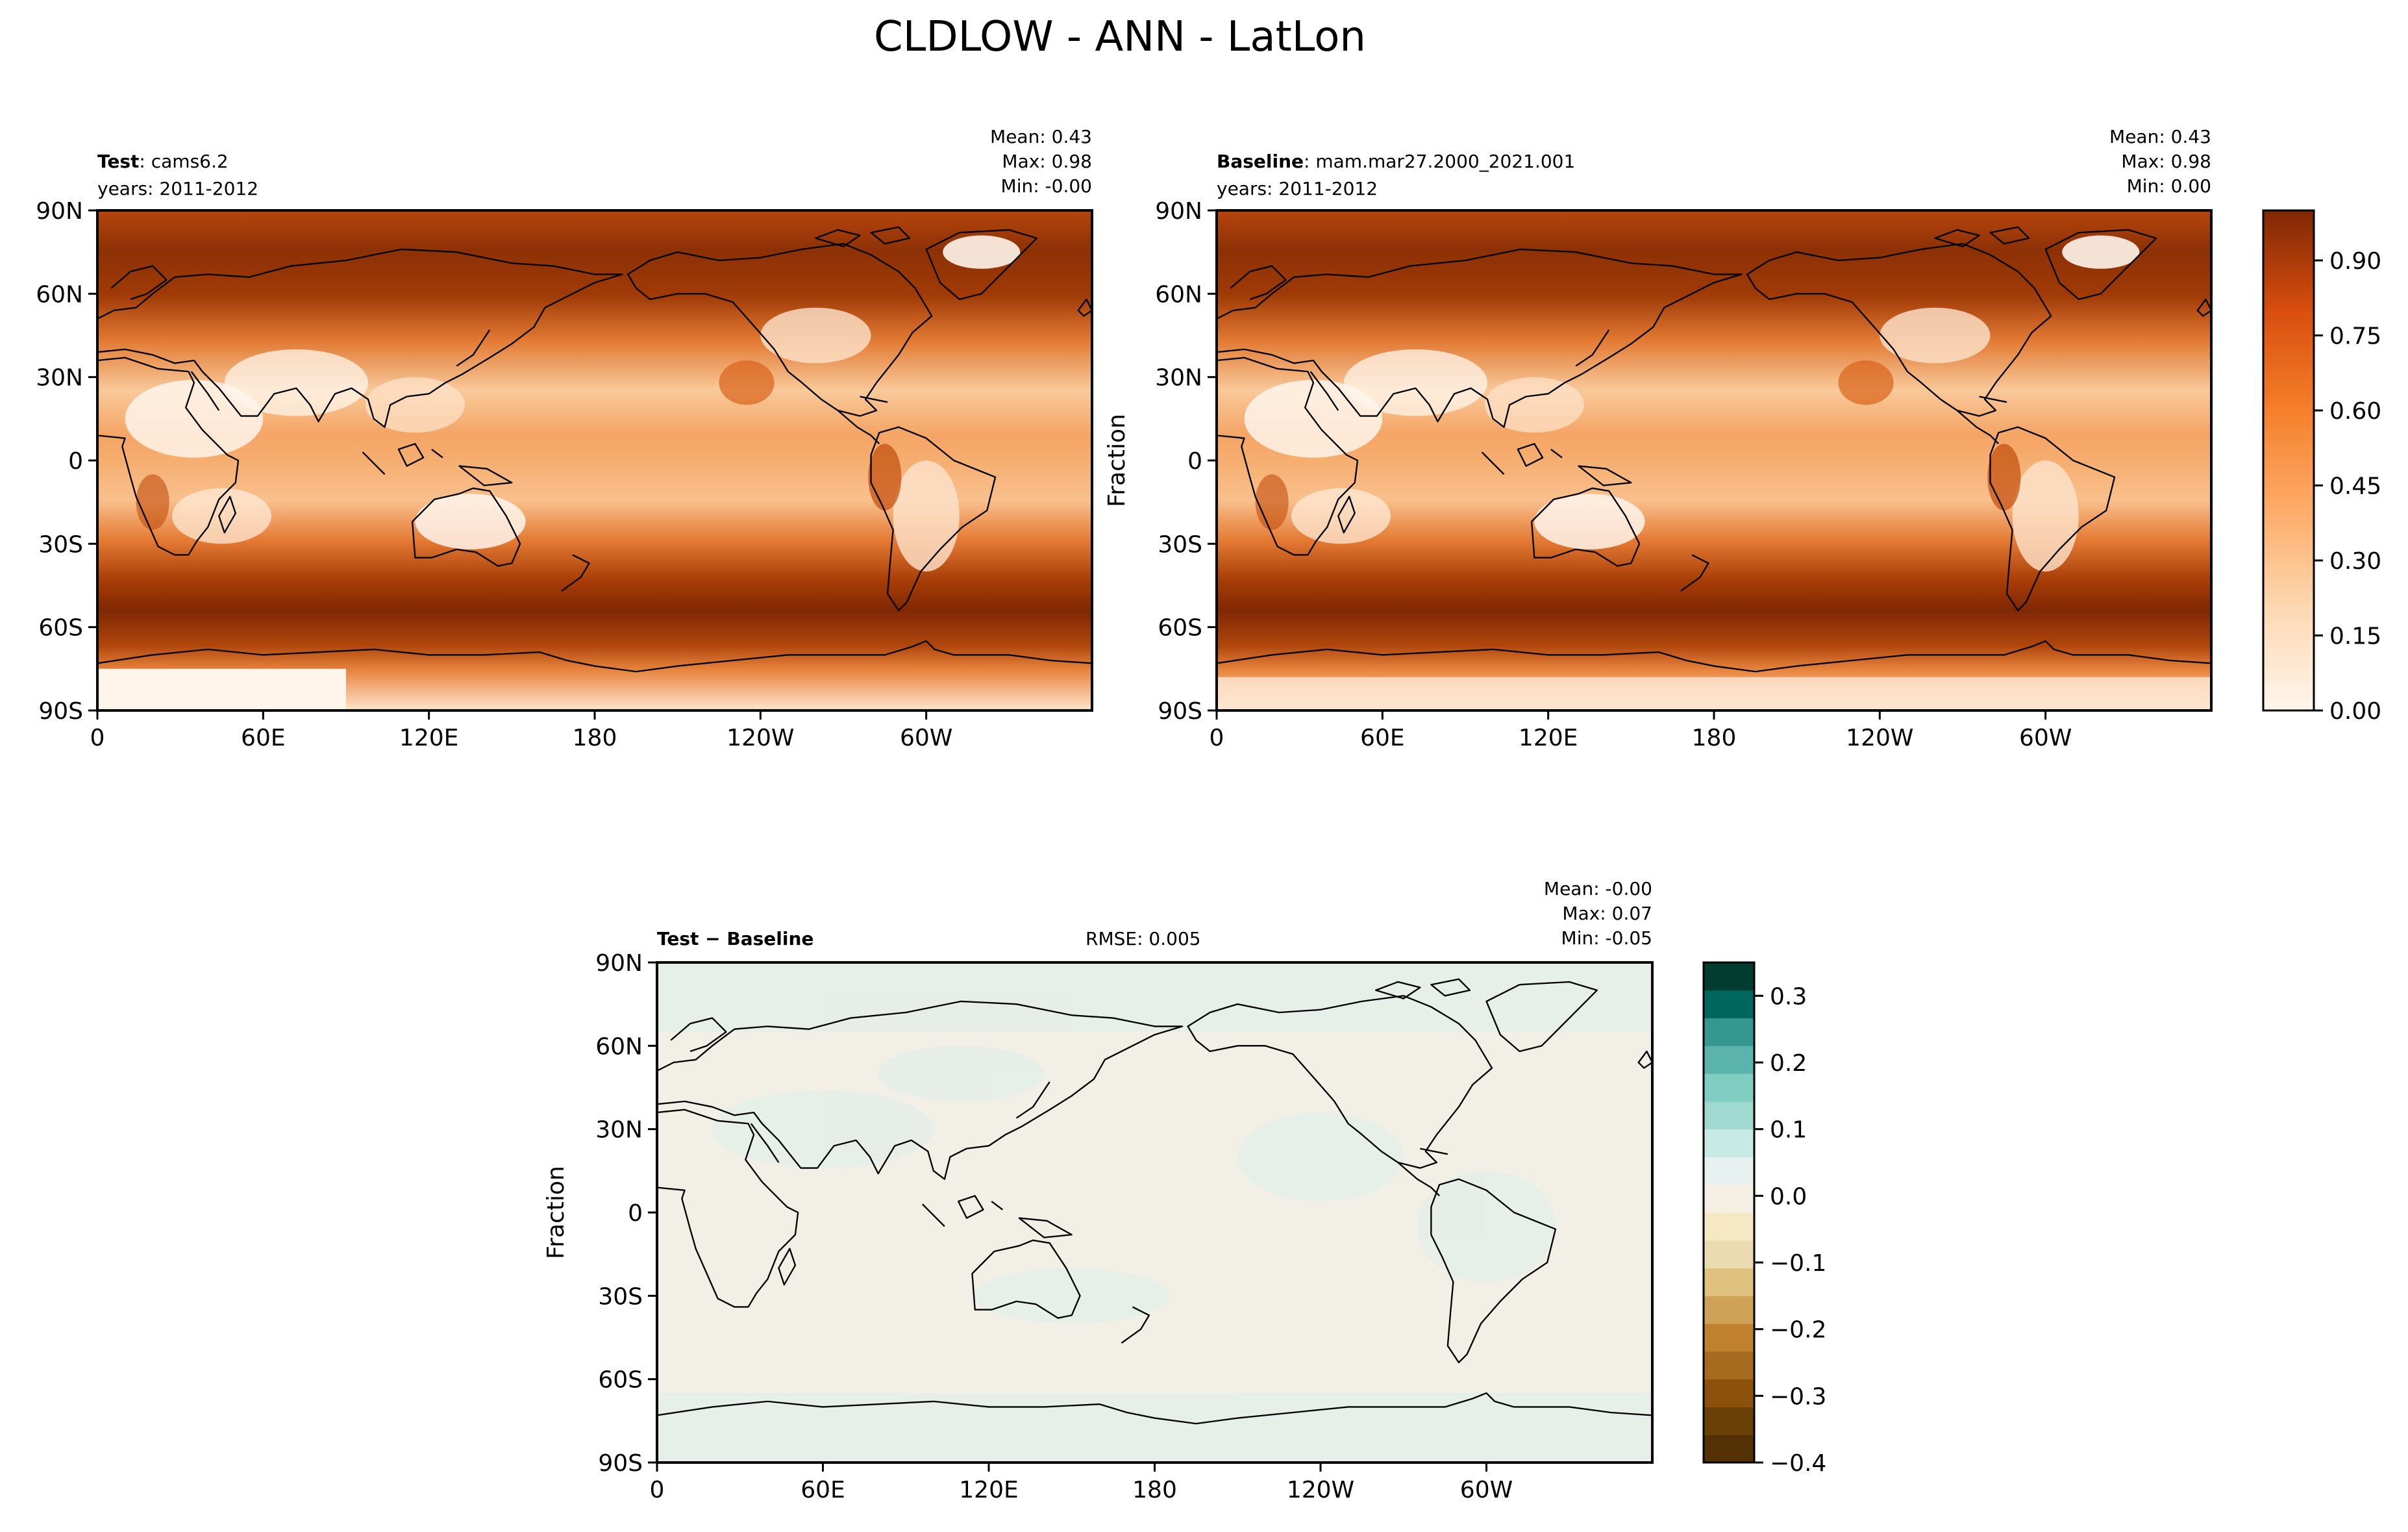 Image resolution: width=2408 pixels, height=1532 pixels. What do you see at coordinates (1598, 889) in the screenshot?
I see `stat-mean: Mean: -0.00` at bounding box center [1598, 889].